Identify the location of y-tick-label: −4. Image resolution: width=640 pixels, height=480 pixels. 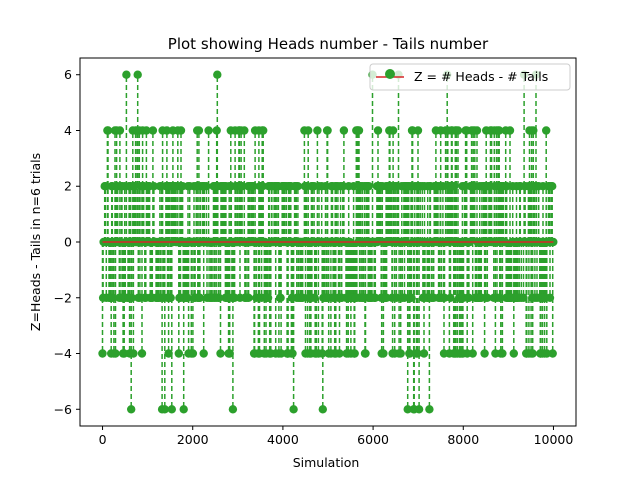
(63, 353).